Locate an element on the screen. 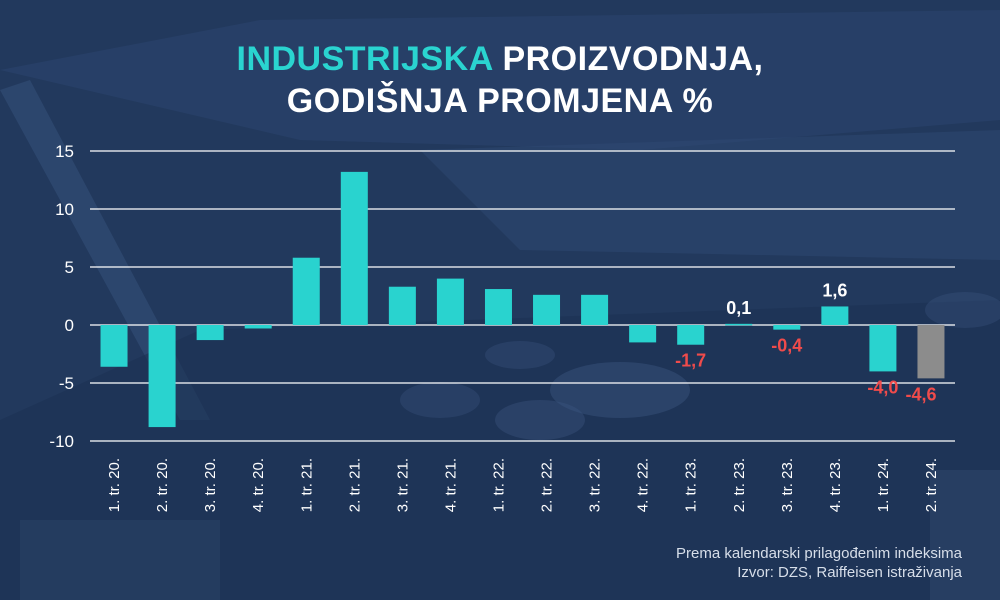  data-label: 1,6 is located at coordinates (834, 290).